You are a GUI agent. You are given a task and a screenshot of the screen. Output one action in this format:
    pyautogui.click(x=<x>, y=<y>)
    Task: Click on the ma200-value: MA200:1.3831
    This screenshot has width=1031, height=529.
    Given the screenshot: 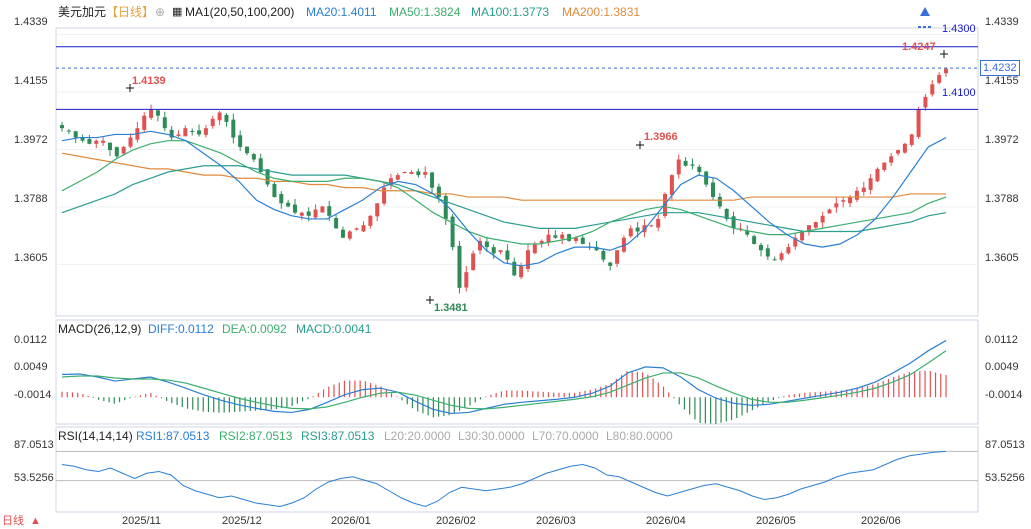 What is the action you would take?
    pyautogui.click(x=601, y=12)
    